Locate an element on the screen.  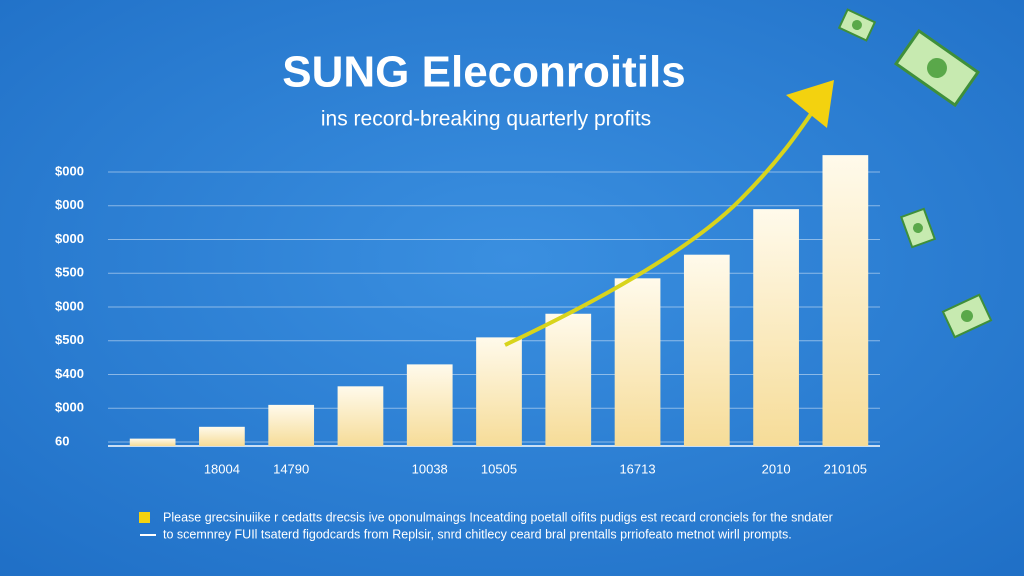
y-tick-label: 60 is located at coordinates (62, 440).